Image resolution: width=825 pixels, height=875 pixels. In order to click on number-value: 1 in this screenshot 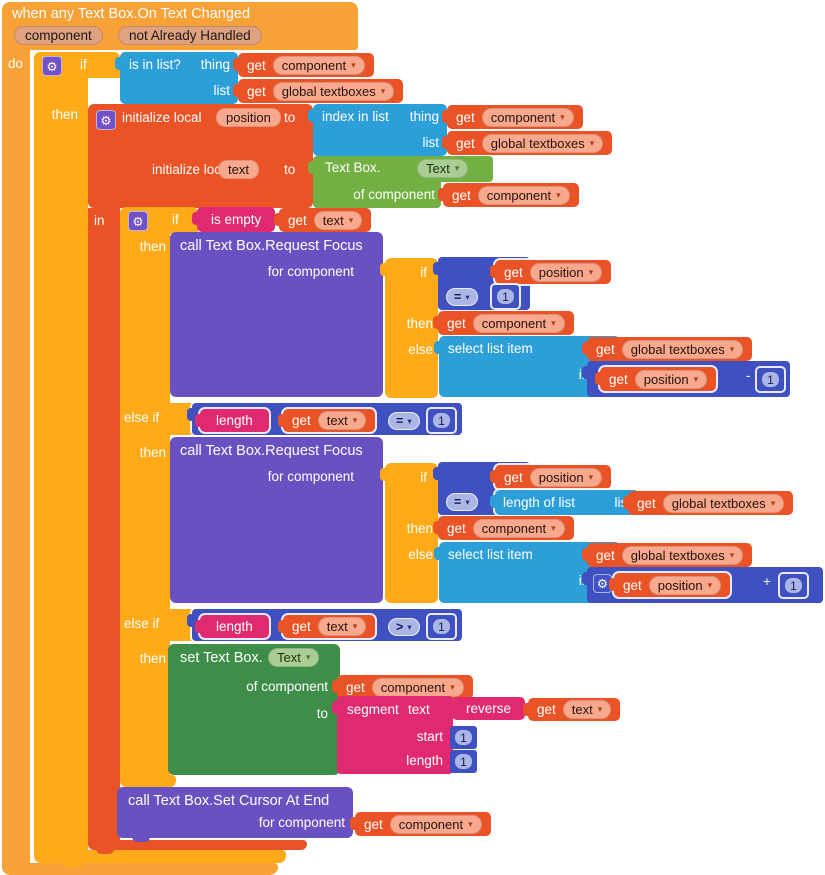, I will do `click(463, 737)`.